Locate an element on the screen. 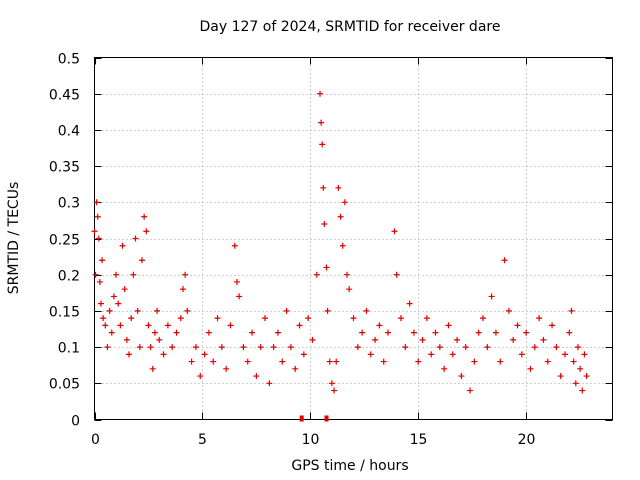  y-axis-label: SRMTID / TECUs is located at coordinates (14, 238).